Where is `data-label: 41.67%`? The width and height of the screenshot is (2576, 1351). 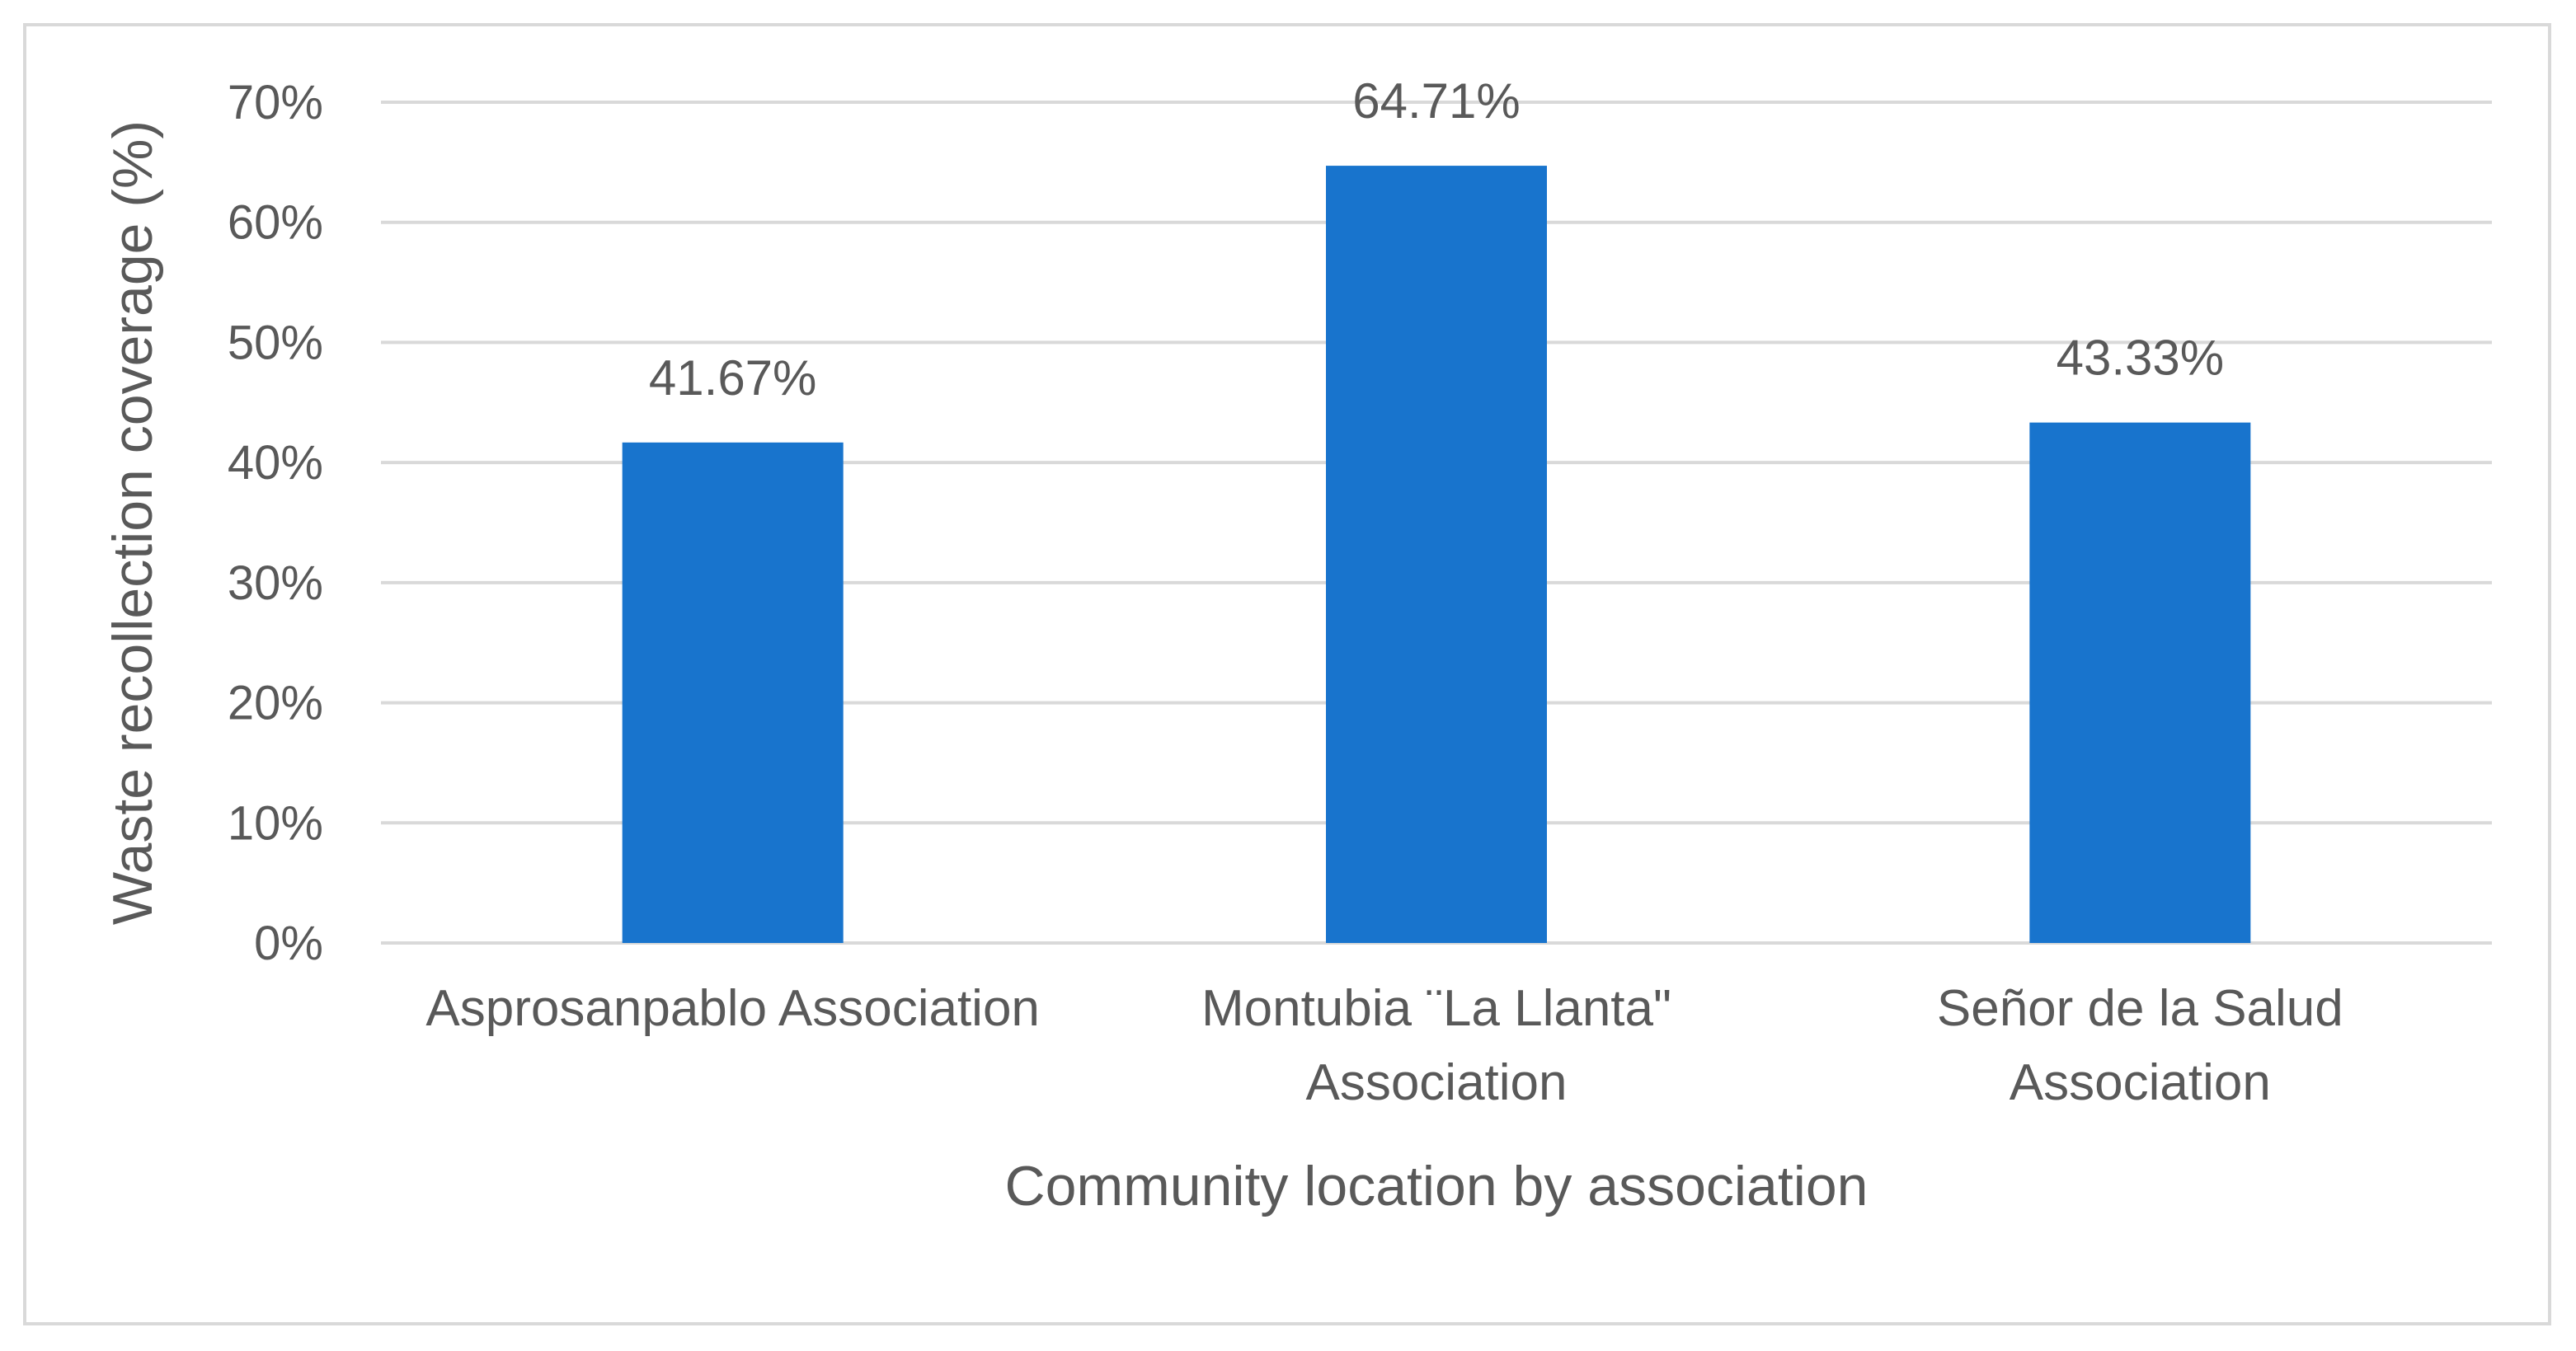 data-label: 41.67% is located at coordinates (733, 378).